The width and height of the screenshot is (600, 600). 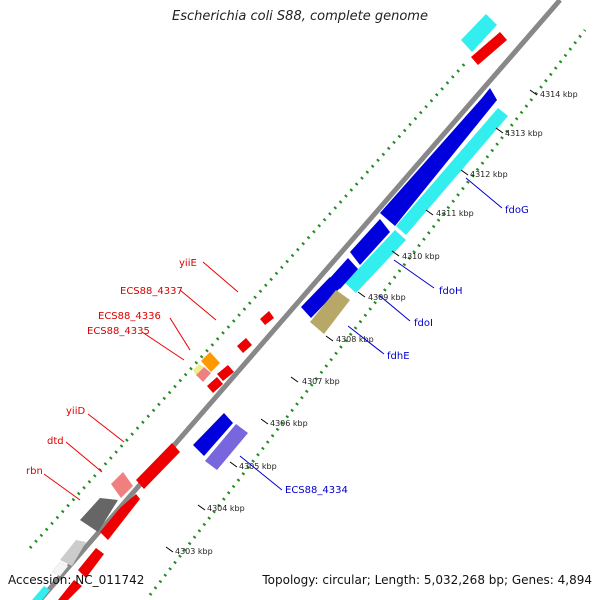 What do you see at coordinates (524, 133) in the screenshot?
I see `tick-label: 4313 kbp` at bounding box center [524, 133].